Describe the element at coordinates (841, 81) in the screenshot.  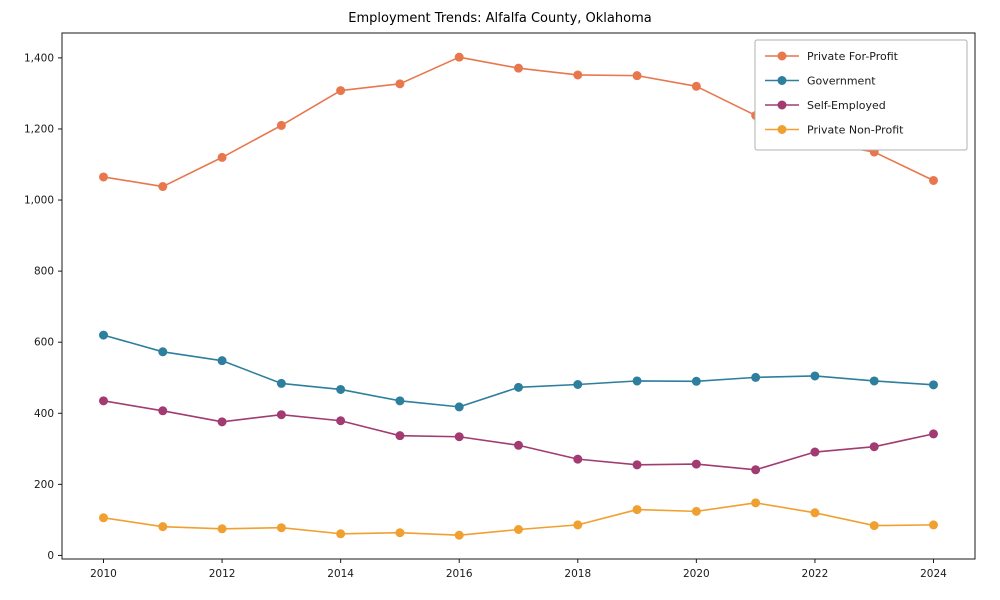
I see `legend-label-government: Government` at that location.